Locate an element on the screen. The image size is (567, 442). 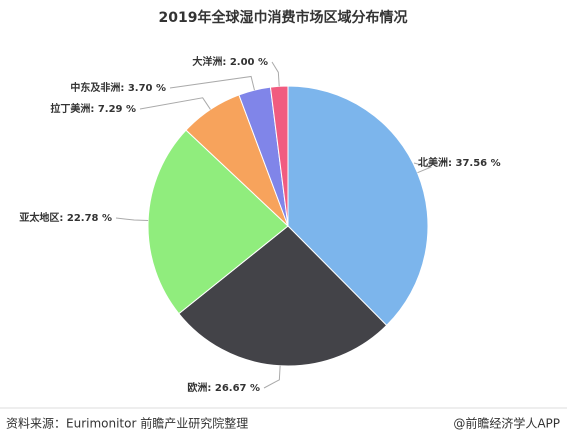
credit: @前瞻经济学人APP is located at coordinates (506, 423).